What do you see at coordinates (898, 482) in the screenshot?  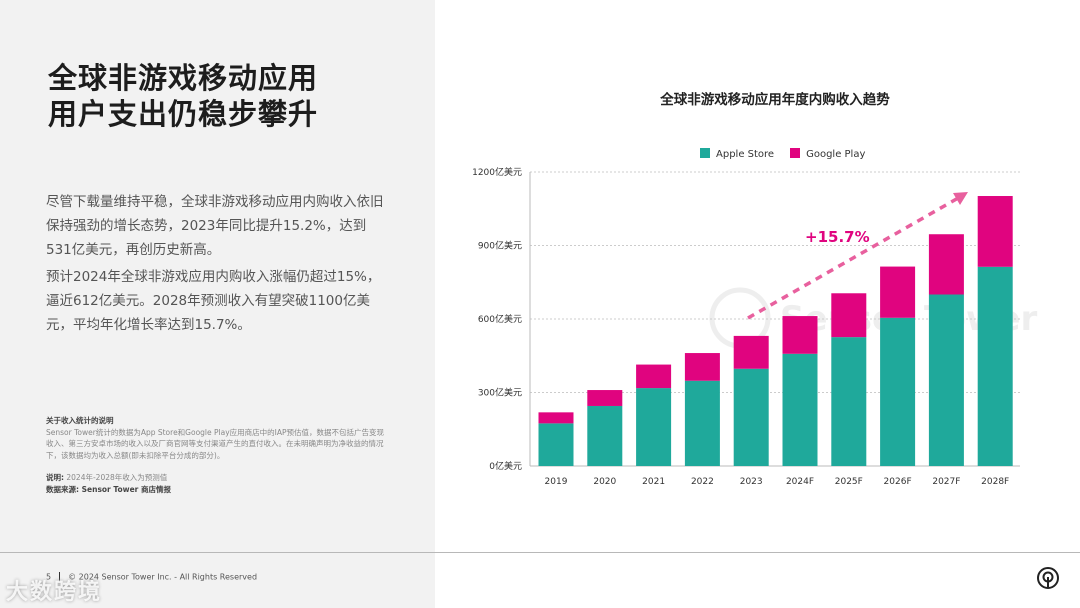 I see `x-tick-label: 2026F` at bounding box center [898, 482].